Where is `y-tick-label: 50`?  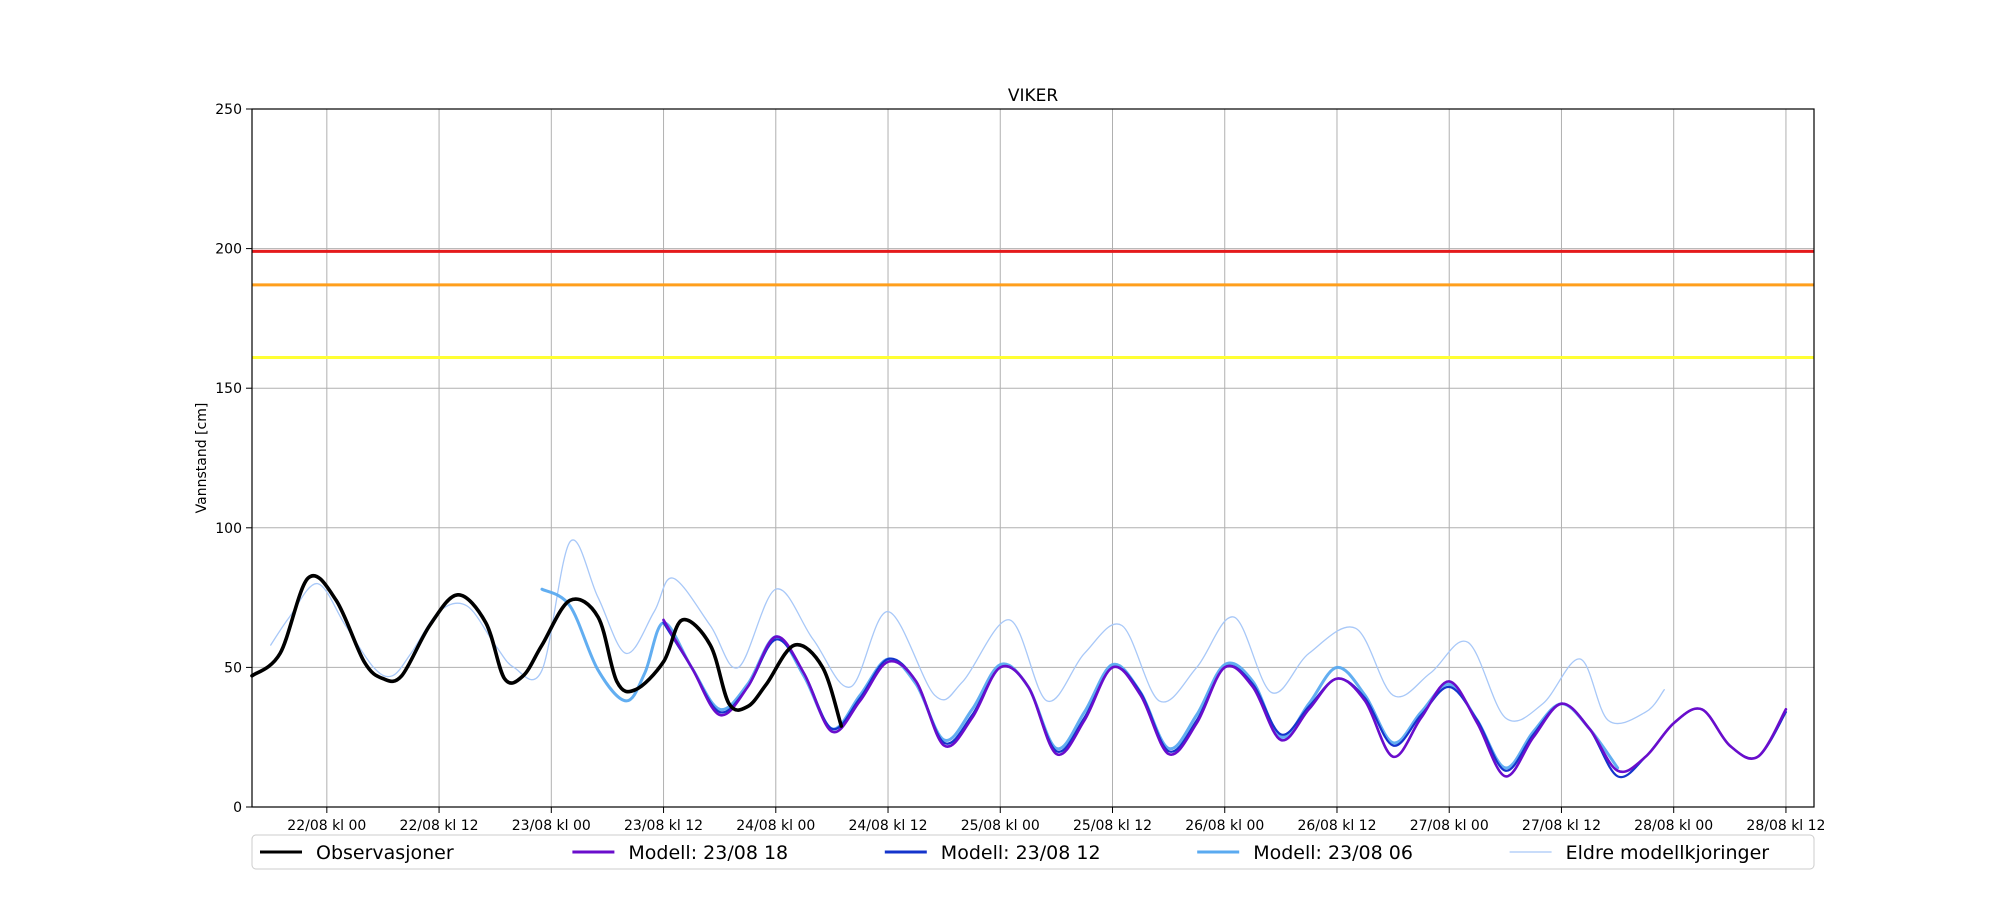
y-tick-label: 50 is located at coordinates (233, 668).